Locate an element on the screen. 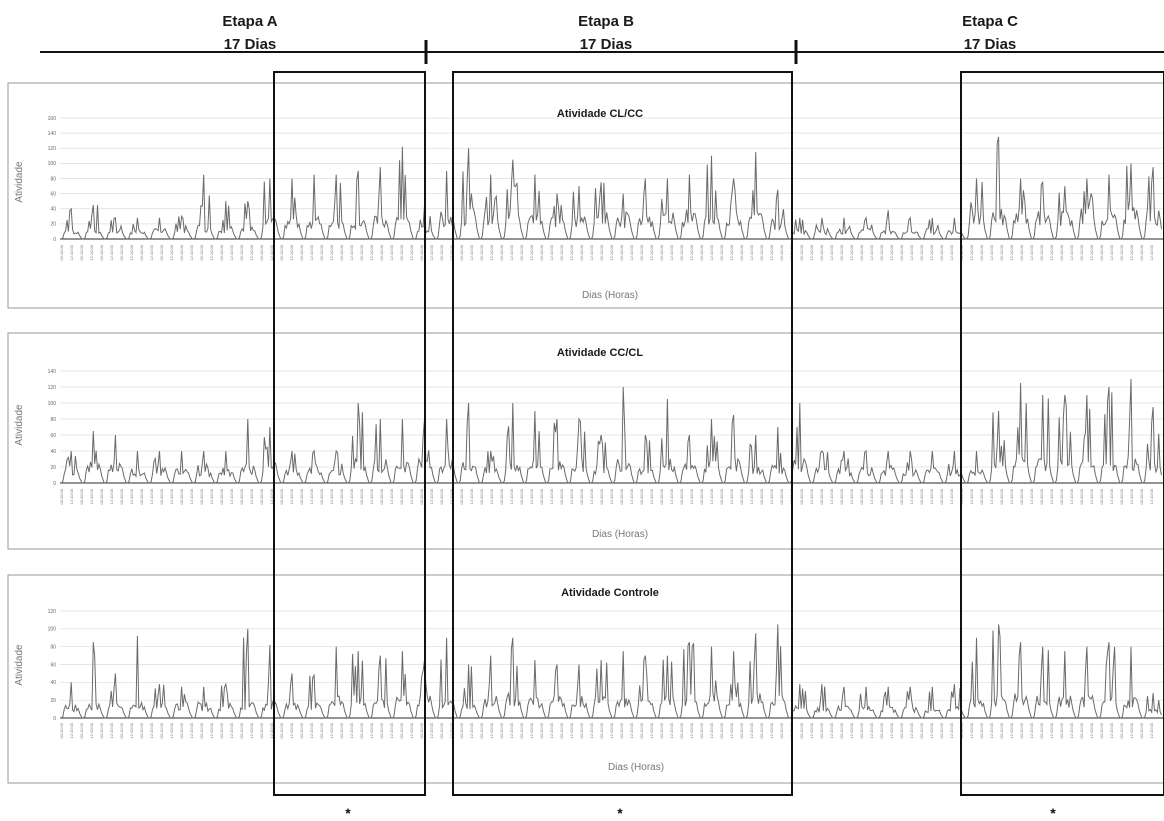 This screenshot has width=1164, height=821. significance-marker-a: * is located at coordinates (348, 813).